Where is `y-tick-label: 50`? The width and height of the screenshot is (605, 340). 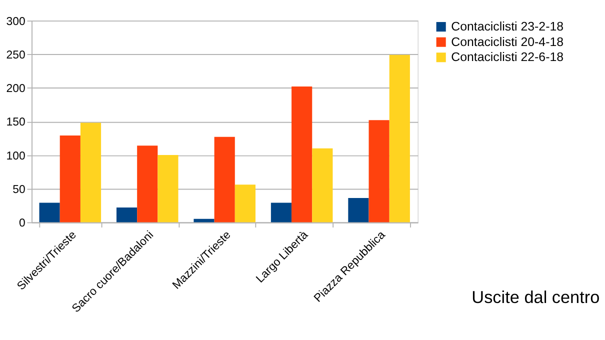
y-tick-label: 50 is located at coordinates (19, 190).